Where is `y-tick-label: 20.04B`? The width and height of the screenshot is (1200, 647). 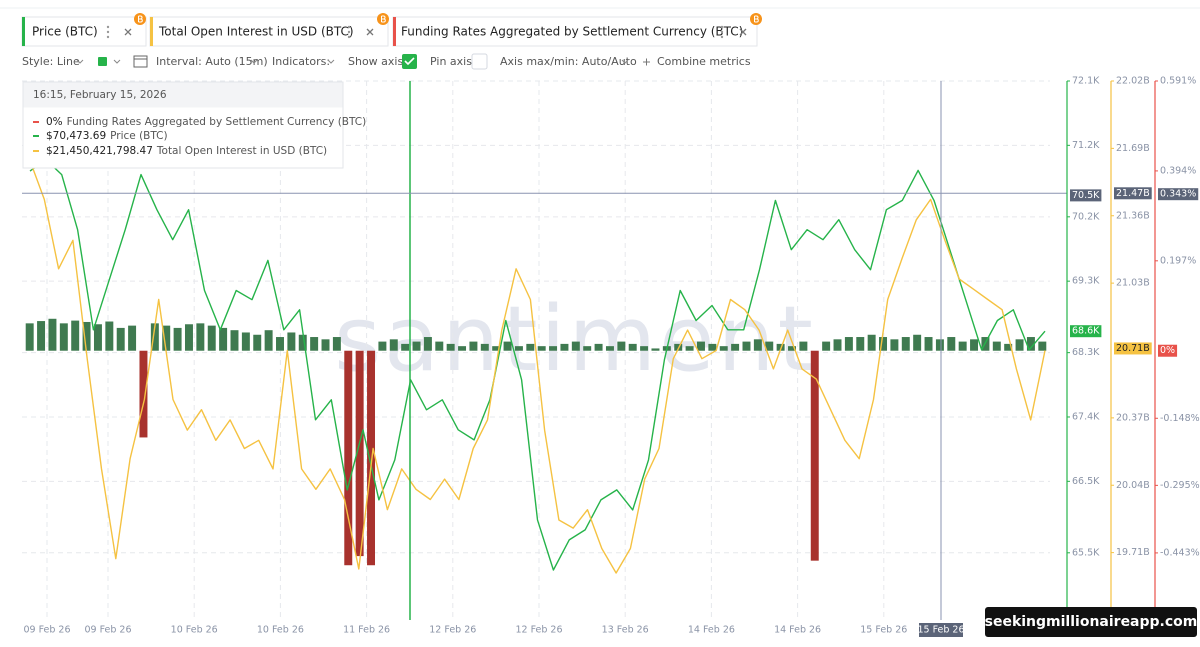 y-tick-label: 20.04B is located at coordinates (1133, 485).